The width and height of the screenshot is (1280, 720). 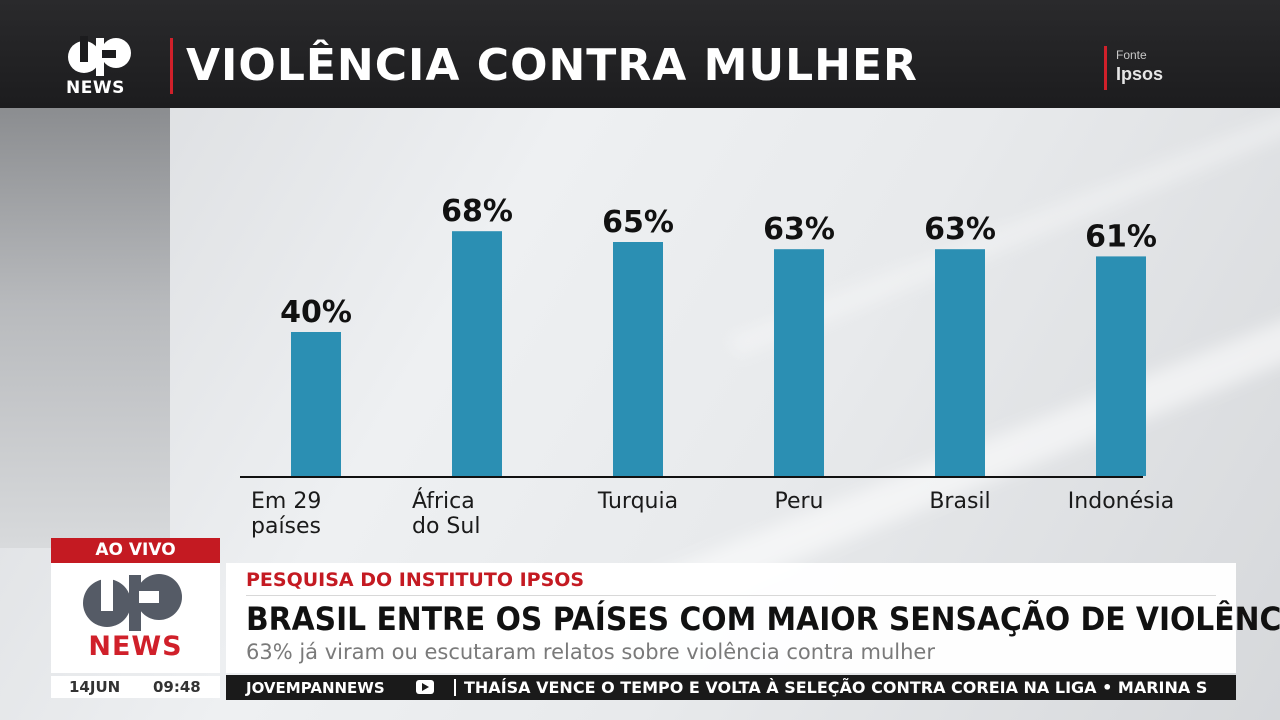 What do you see at coordinates (731, 595) in the screenshot?
I see `divider` at bounding box center [731, 595].